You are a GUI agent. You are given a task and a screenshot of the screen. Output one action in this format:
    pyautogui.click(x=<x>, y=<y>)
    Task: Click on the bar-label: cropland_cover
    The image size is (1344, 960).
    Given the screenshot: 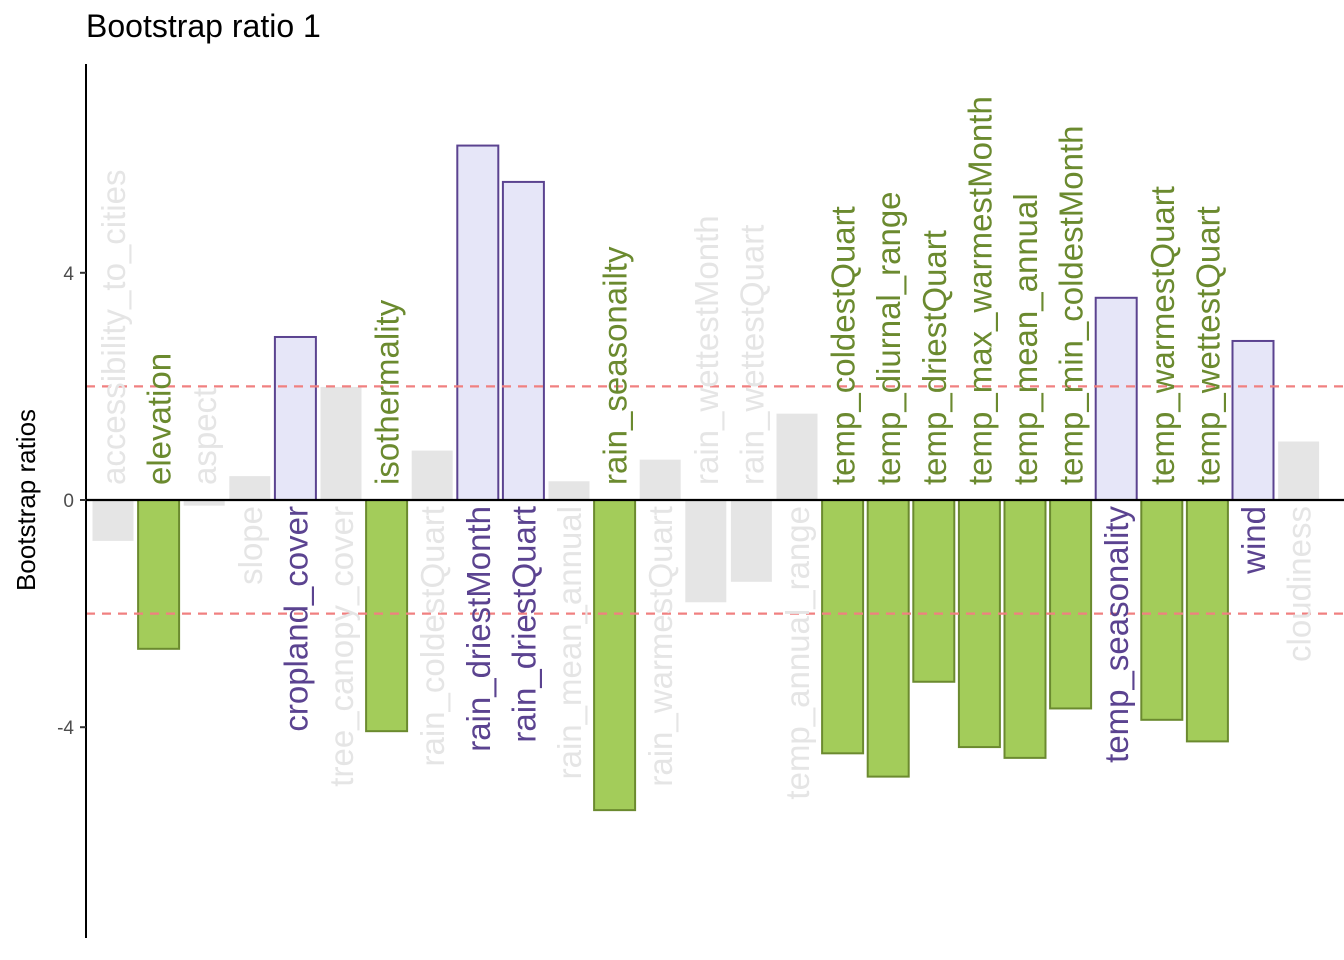 What is the action you would take?
    pyautogui.click(x=295, y=619)
    